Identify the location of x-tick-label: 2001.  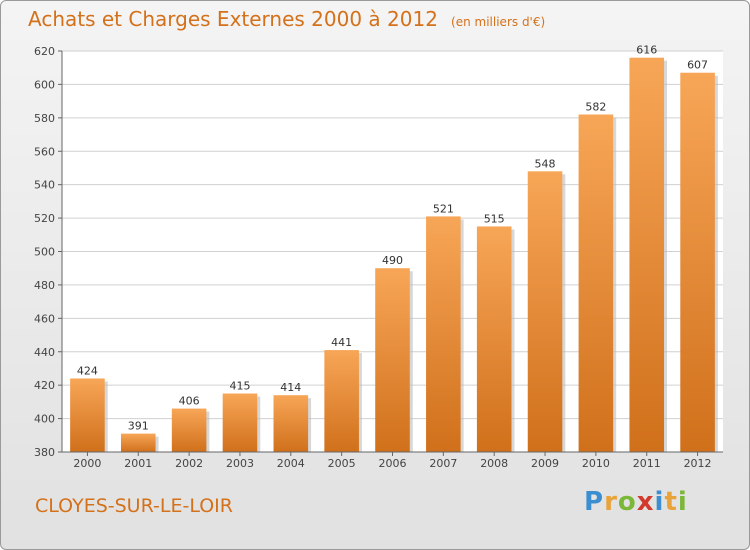
(138, 463).